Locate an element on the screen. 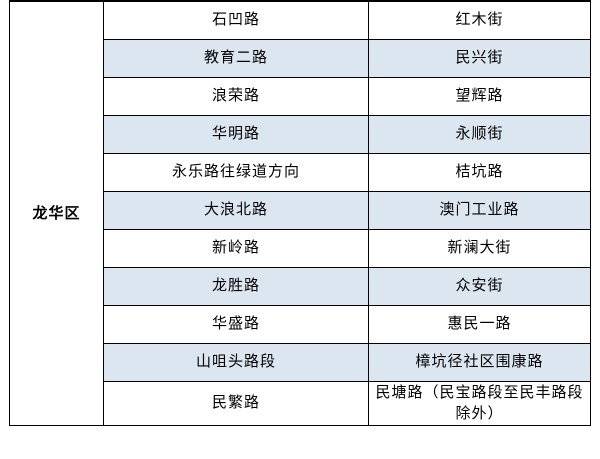 This screenshot has height=459, width=600. road-cell-col2: 龙胜路 is located at coordinates (236, 286).